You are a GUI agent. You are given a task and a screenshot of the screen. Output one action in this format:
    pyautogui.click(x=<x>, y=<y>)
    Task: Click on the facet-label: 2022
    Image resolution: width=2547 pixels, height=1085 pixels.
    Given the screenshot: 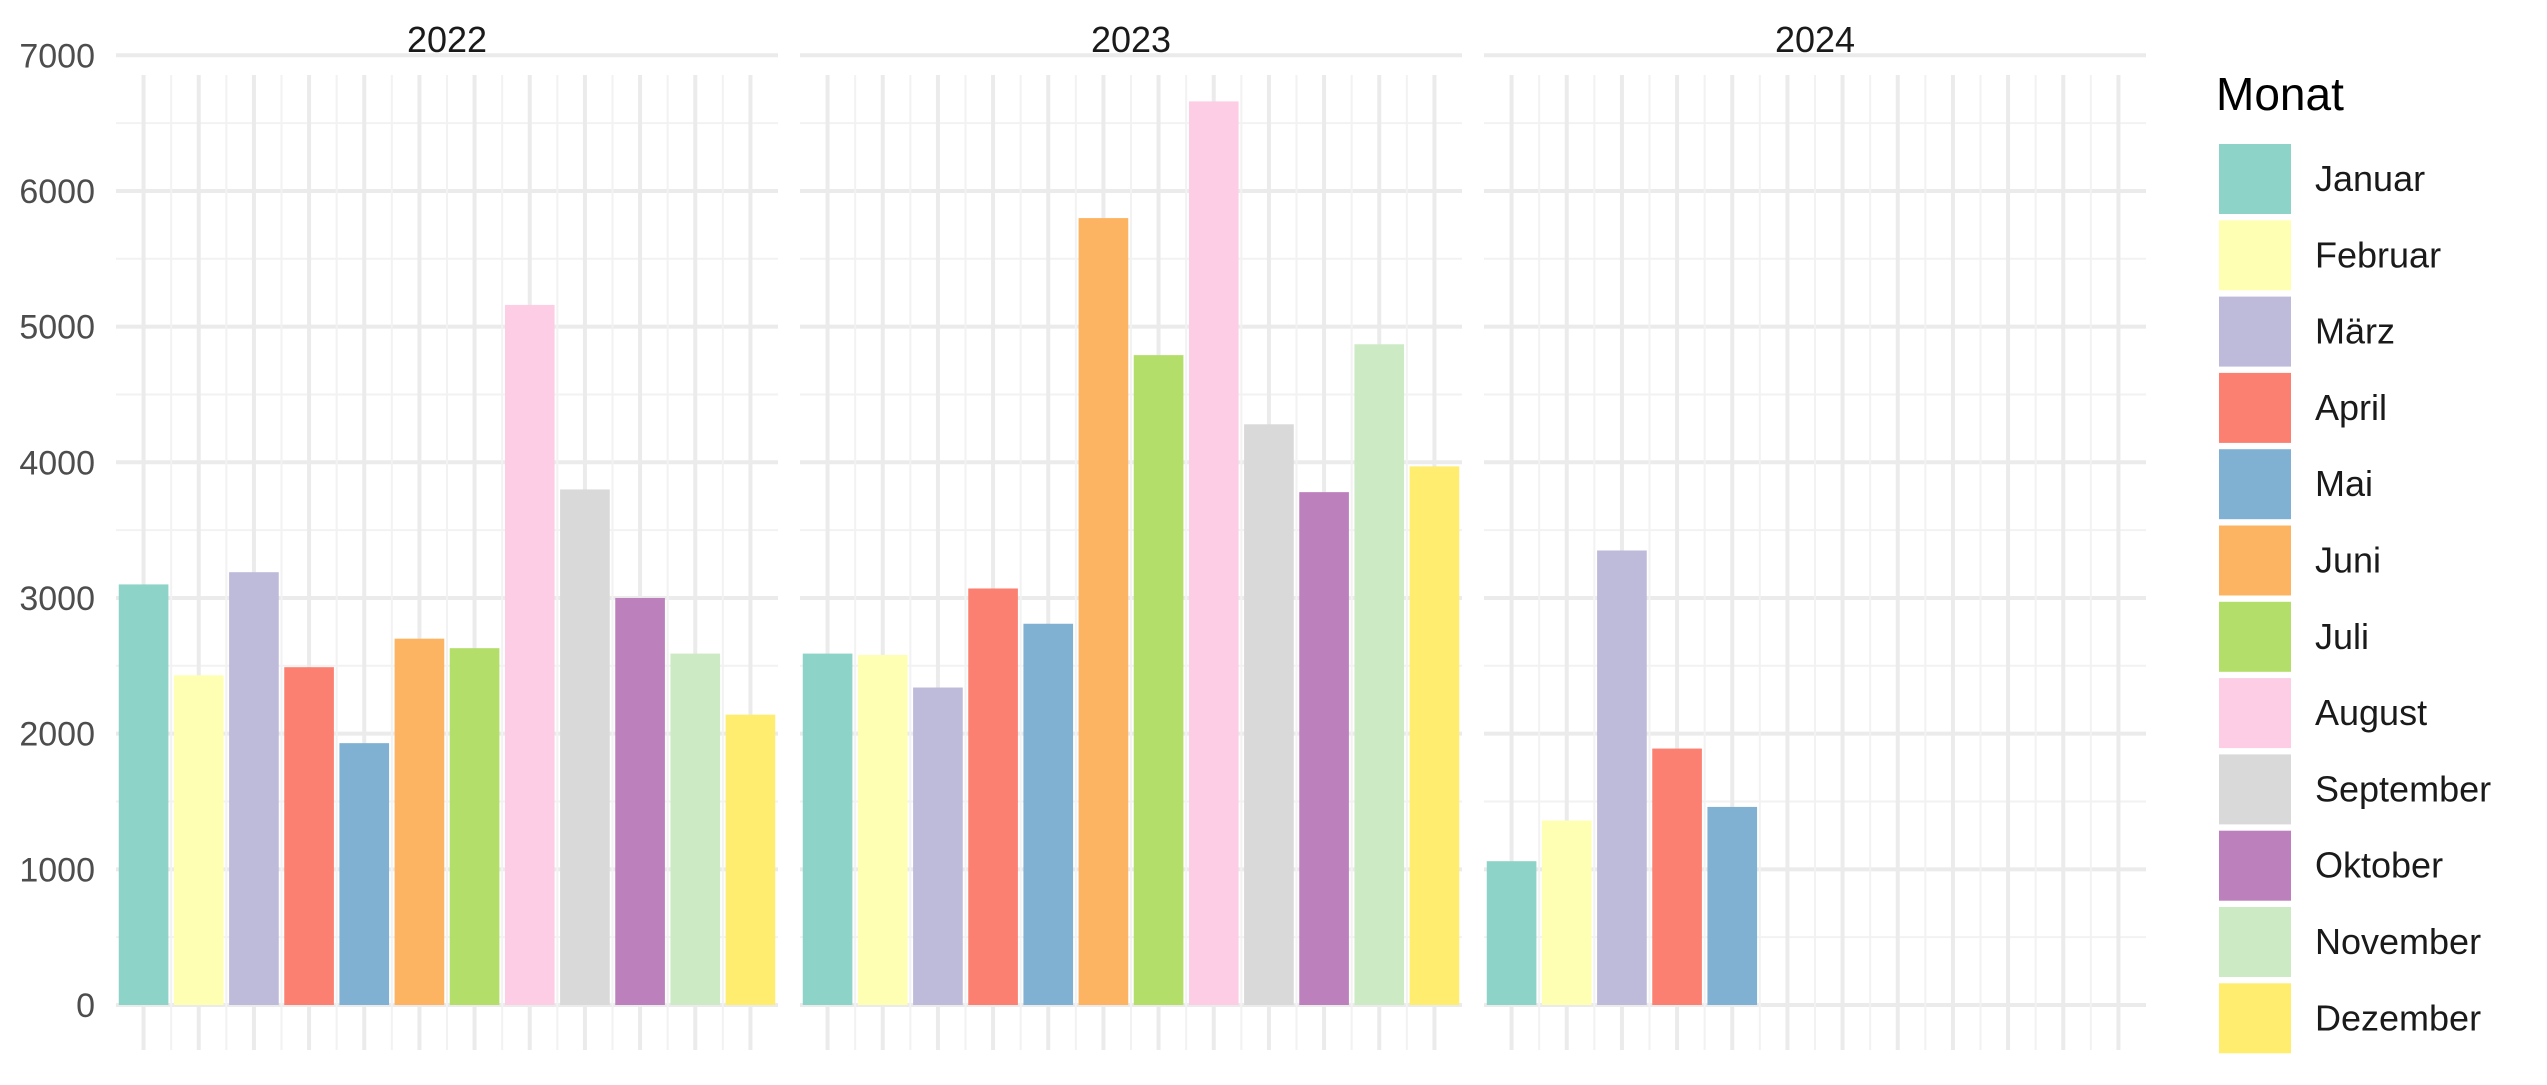 What is the action you would take?
    pyautogui.click(x=447, y=39)
    